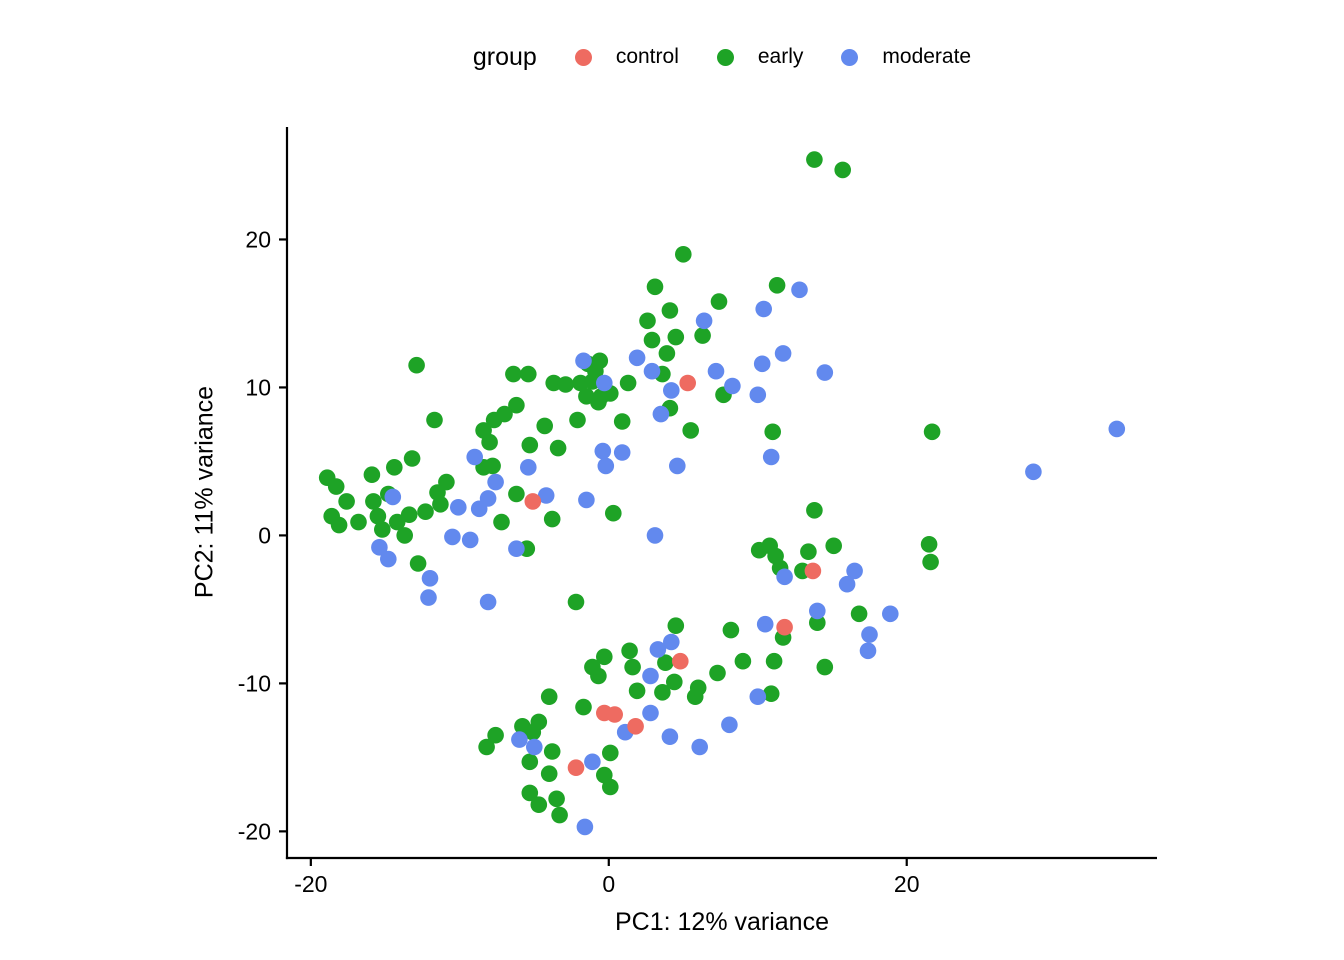  I want to click on control-dot-icon, so click(583, 57).